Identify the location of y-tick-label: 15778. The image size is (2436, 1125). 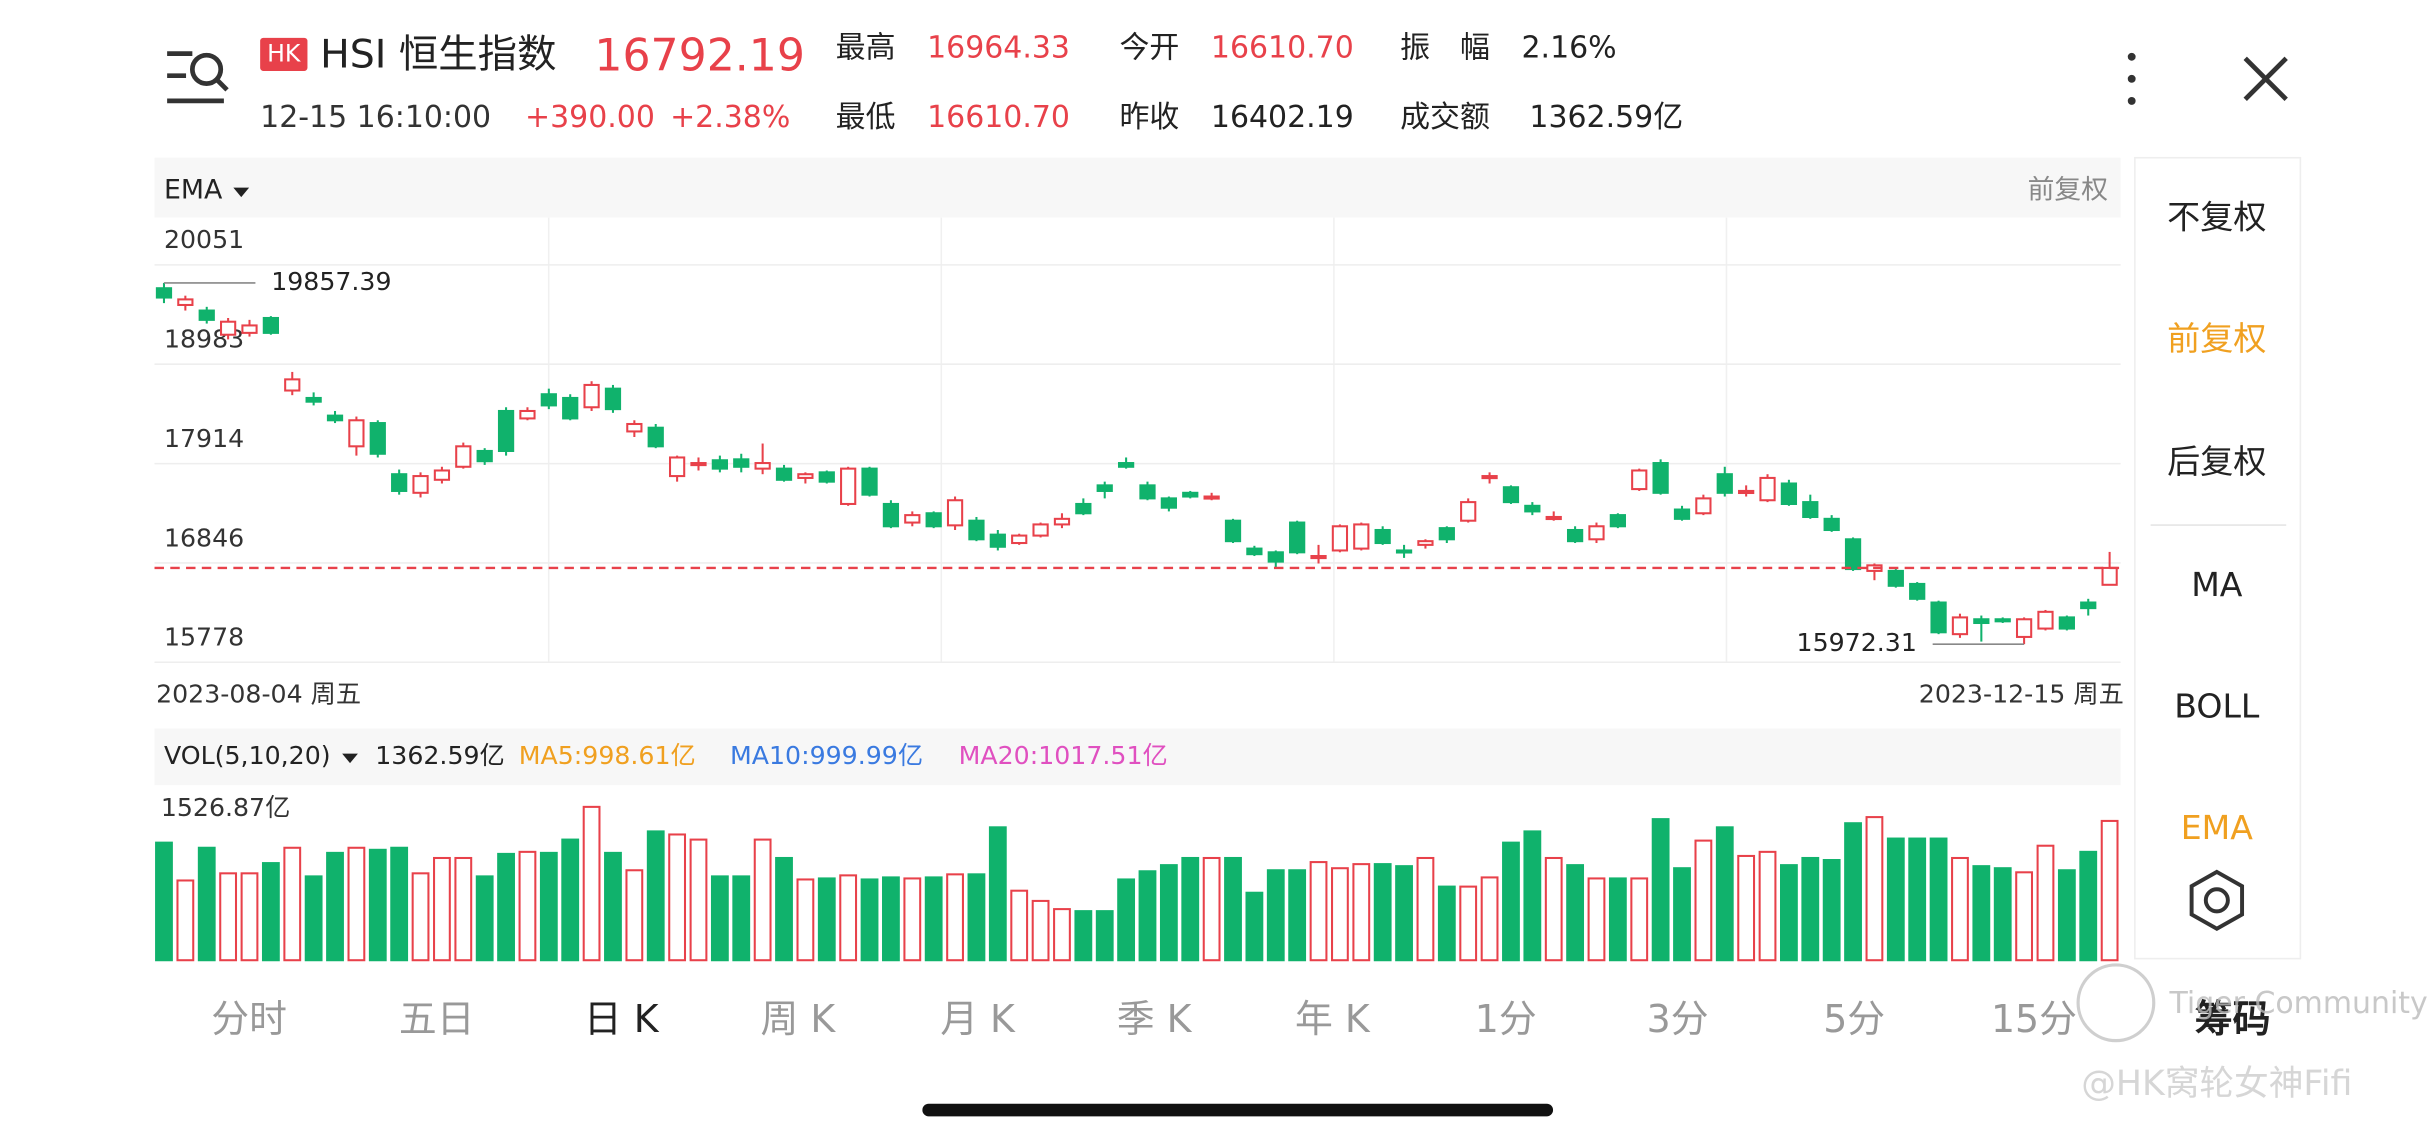
(204, 637).